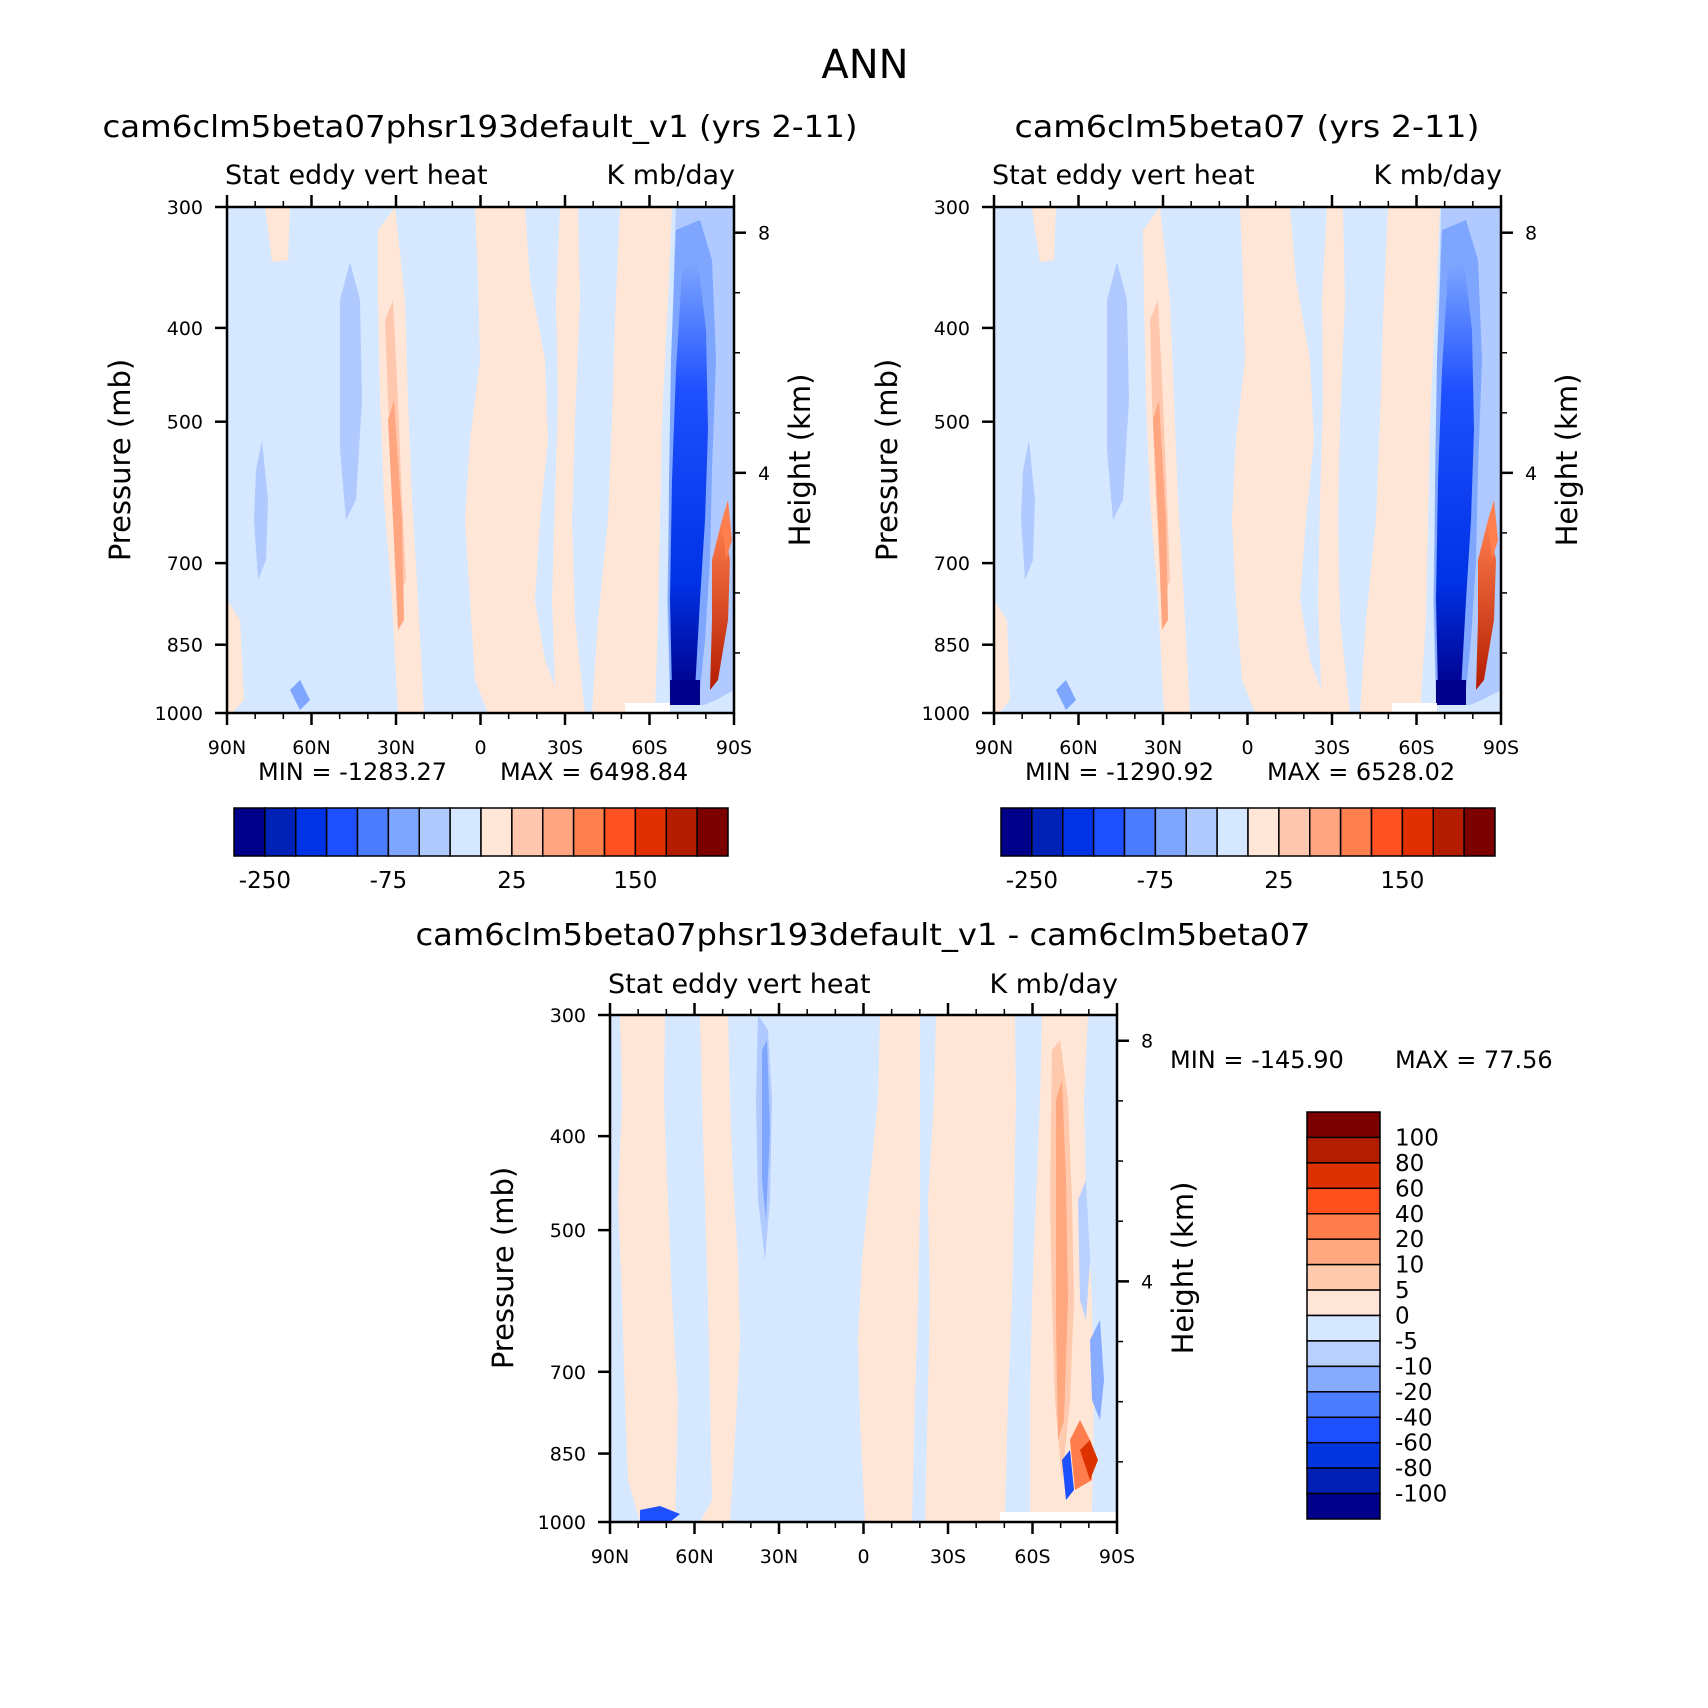  Describe the element at coordinates (179, 714) in the screenshot. I see `y-tick-label: 1000` at that location.